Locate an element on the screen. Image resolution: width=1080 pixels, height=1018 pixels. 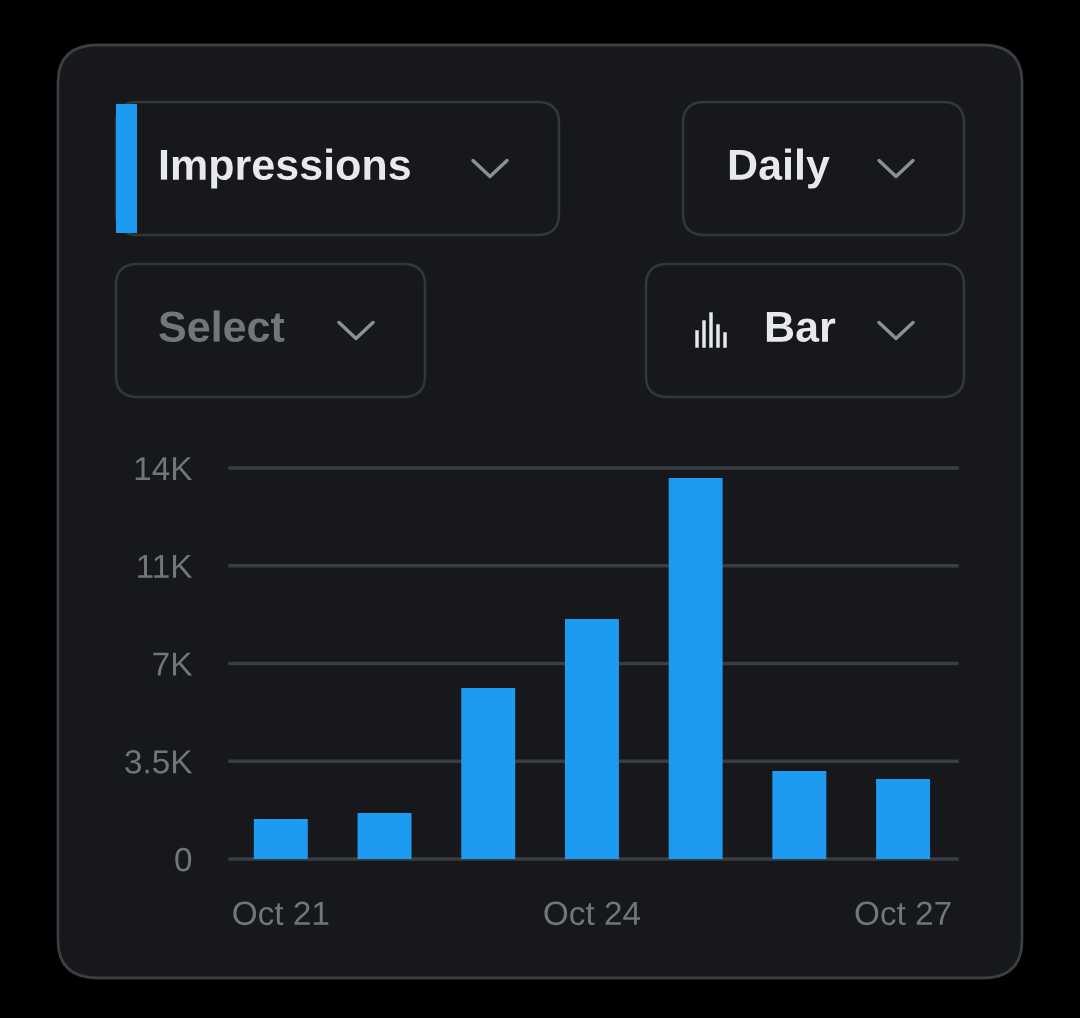
y-tick-label: 0 is located at coordinates (183, 859).